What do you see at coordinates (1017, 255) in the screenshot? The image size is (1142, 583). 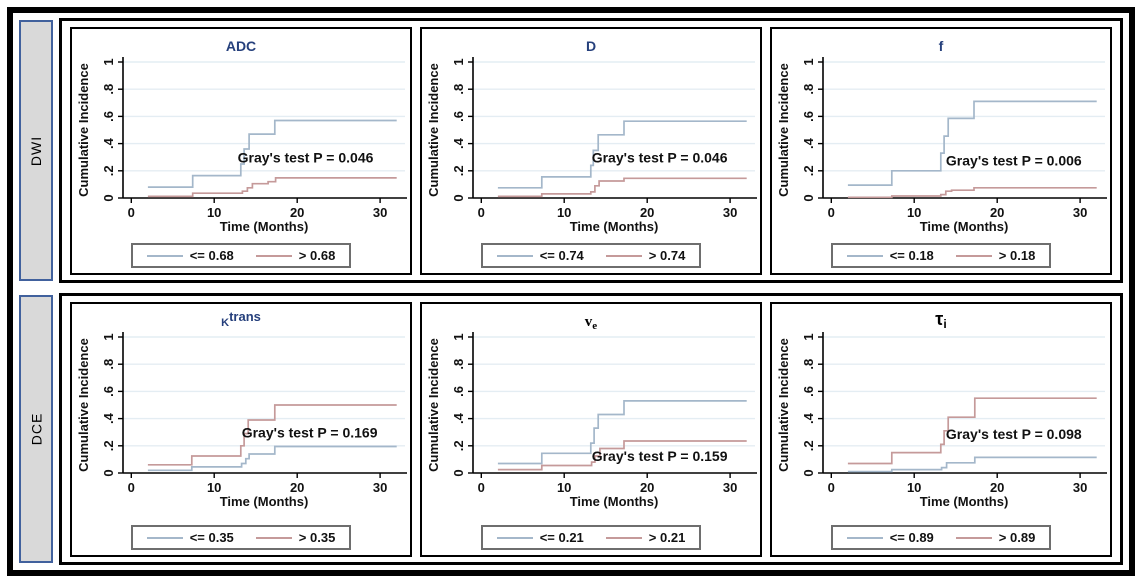 I see `legend-label: > 0.18` at bounding box center [1017, 255].